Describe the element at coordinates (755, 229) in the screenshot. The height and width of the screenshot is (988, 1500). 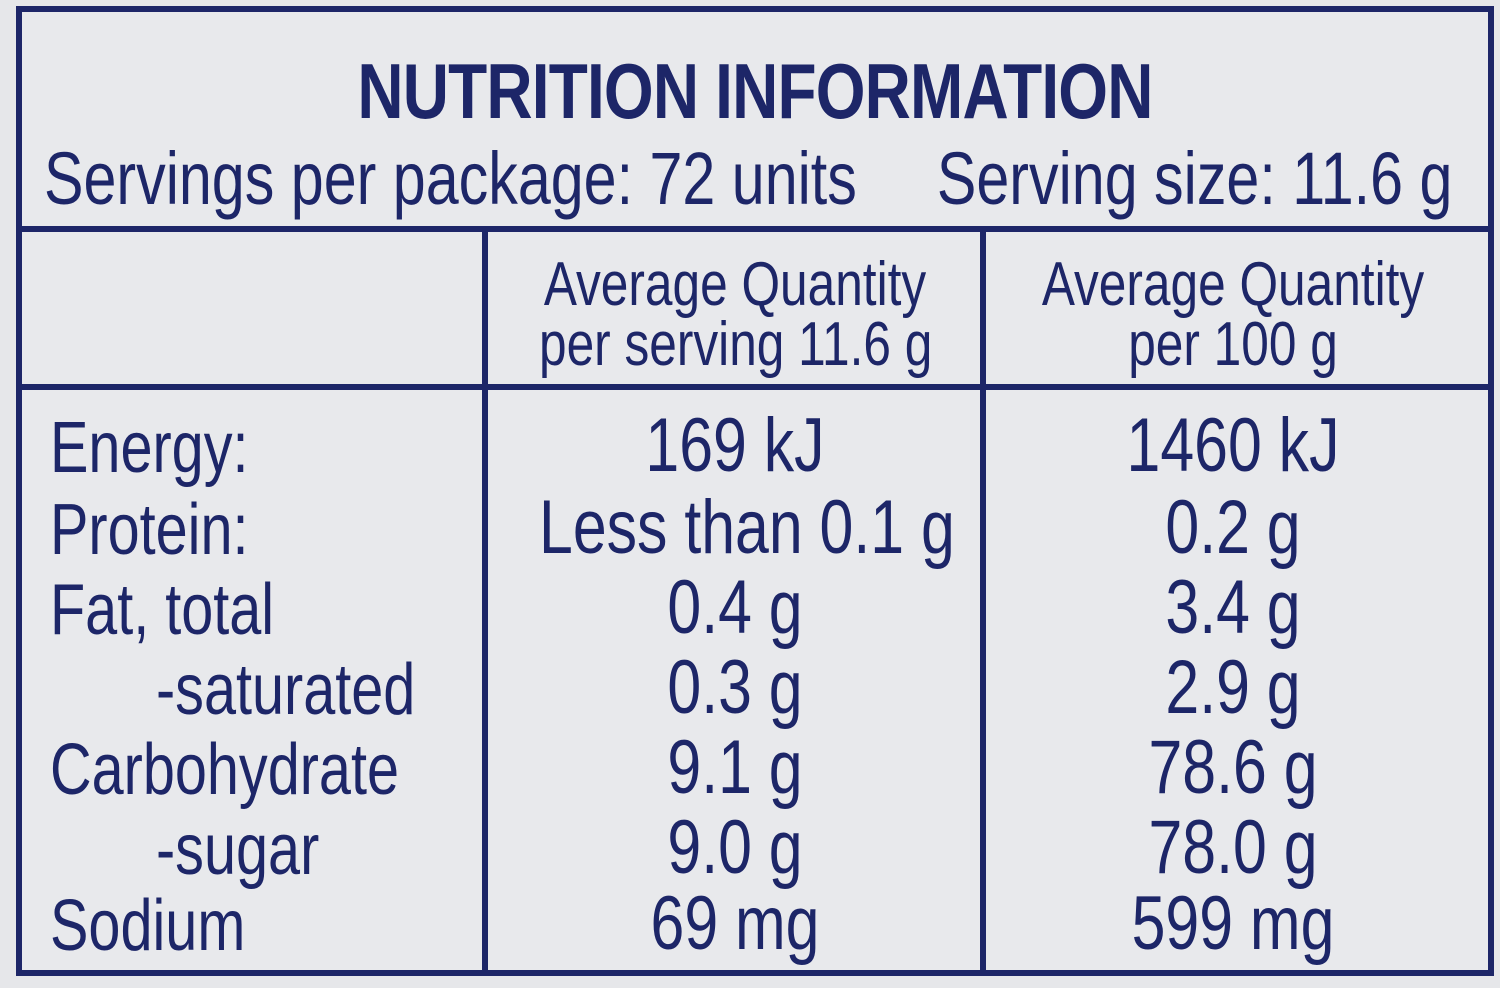
I see `header-divider` at that location.